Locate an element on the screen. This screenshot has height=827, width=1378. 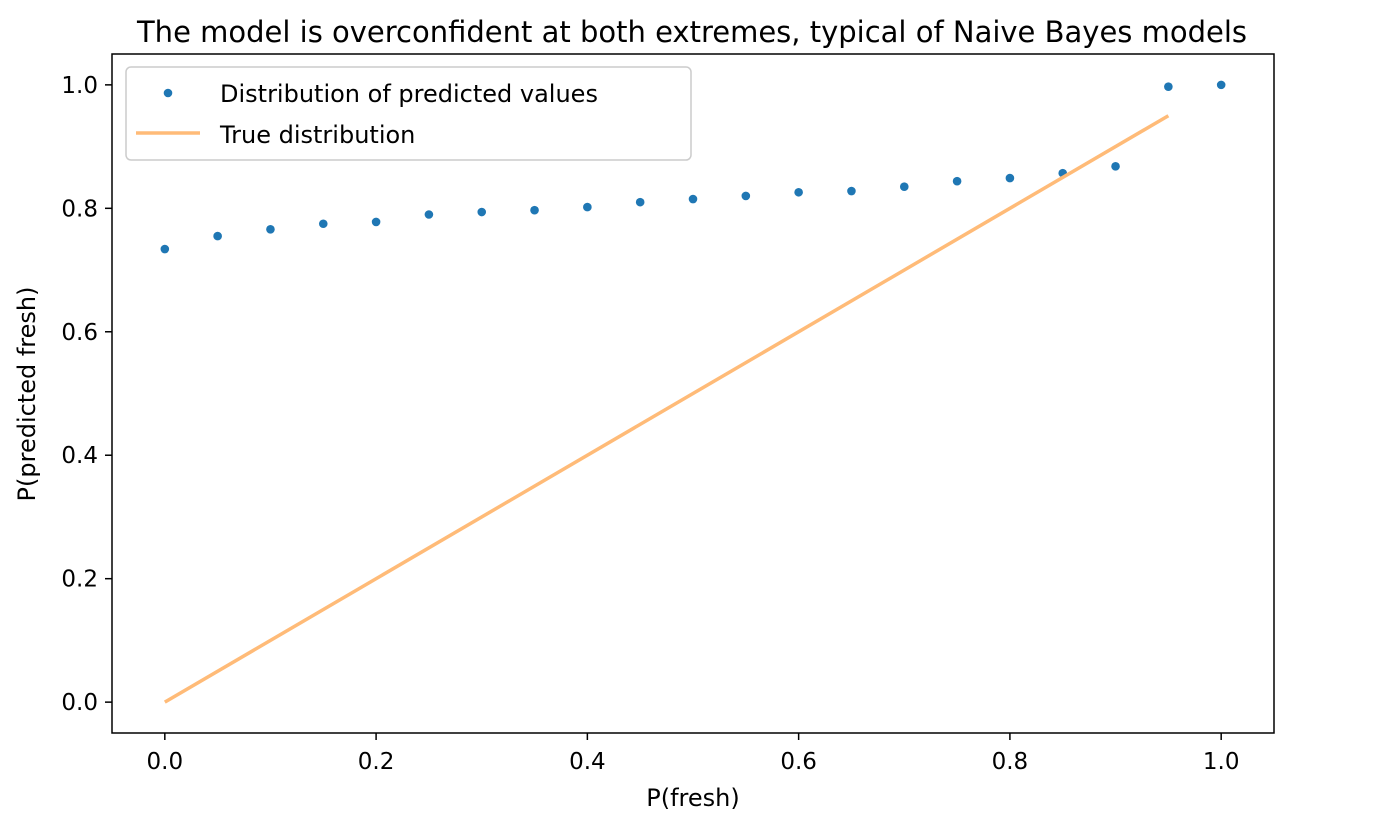
x-tick-label: 0.4 is located at coordinates (587, 762).